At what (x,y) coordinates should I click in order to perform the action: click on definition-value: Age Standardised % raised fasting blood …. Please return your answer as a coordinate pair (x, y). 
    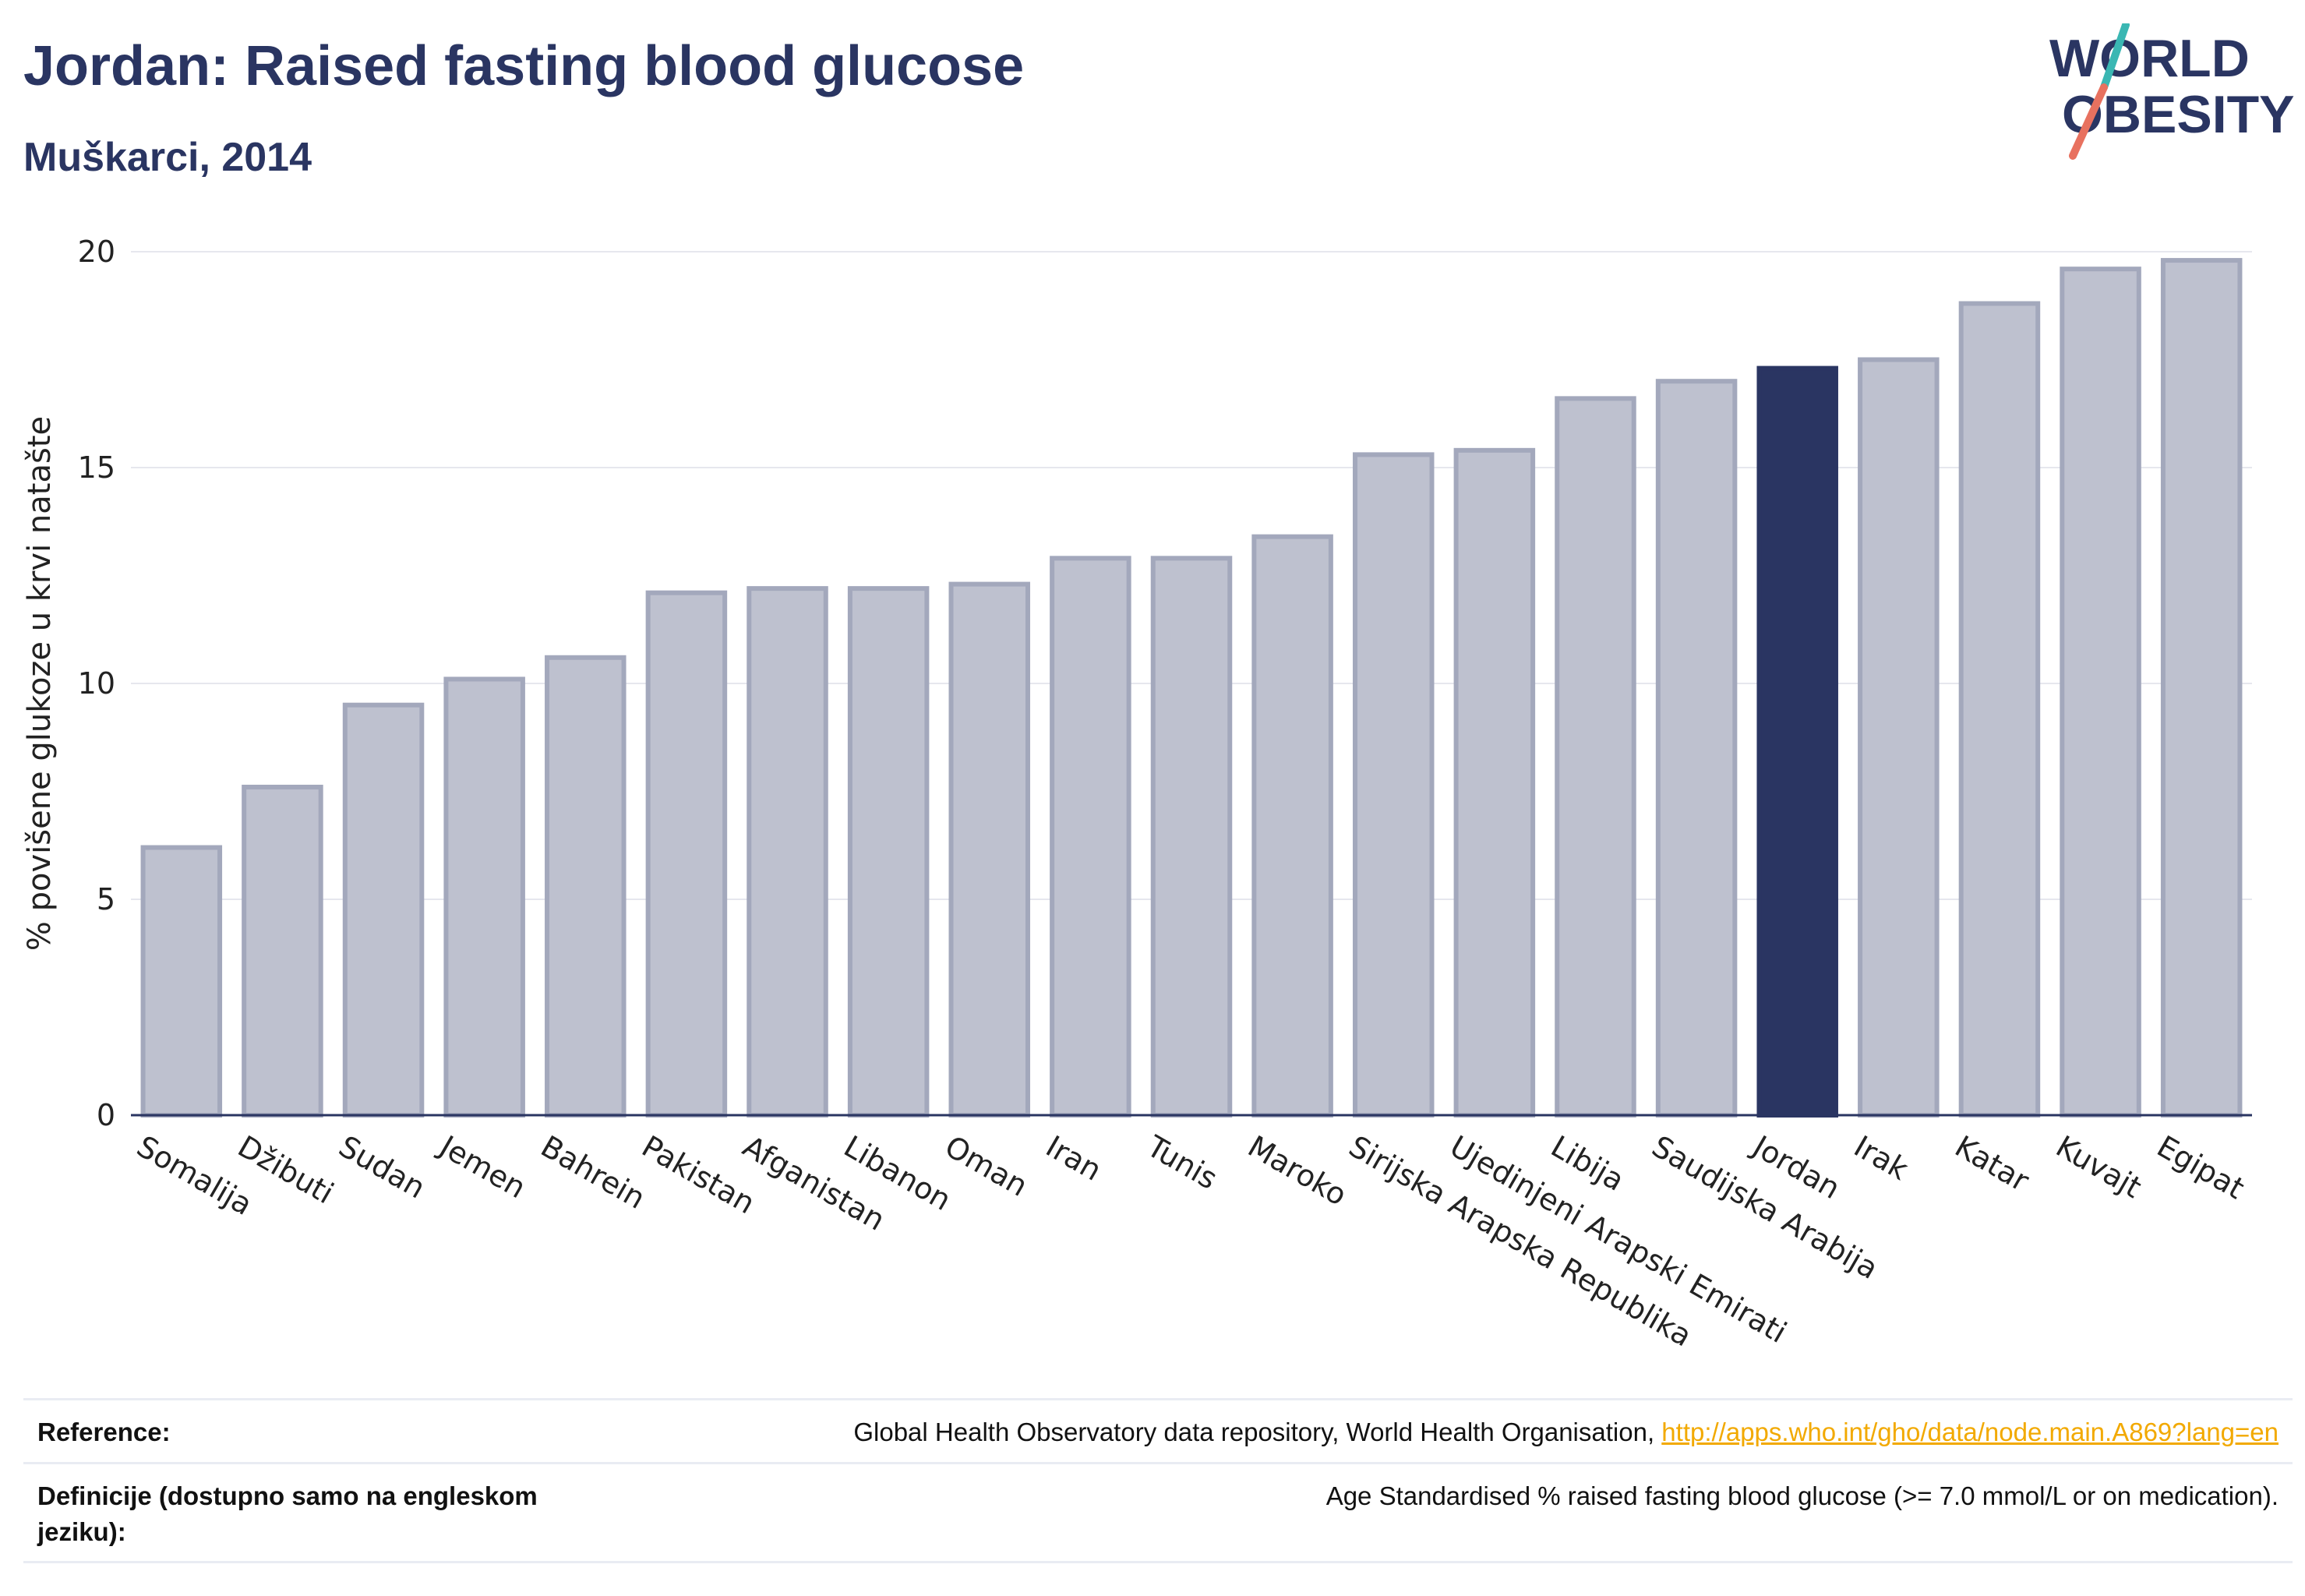
    Looking at the image, I should click on (1802, 1495).